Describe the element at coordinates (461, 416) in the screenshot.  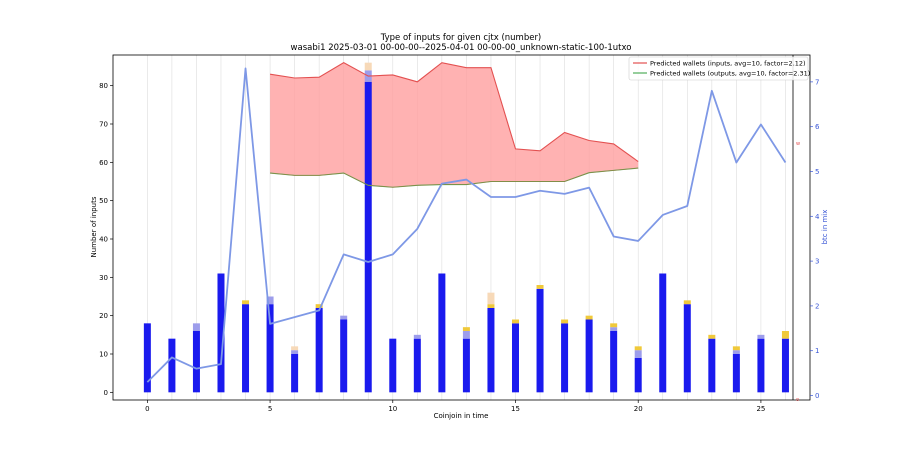
I see `x-axis-label: Coinjoin in time` at that location.